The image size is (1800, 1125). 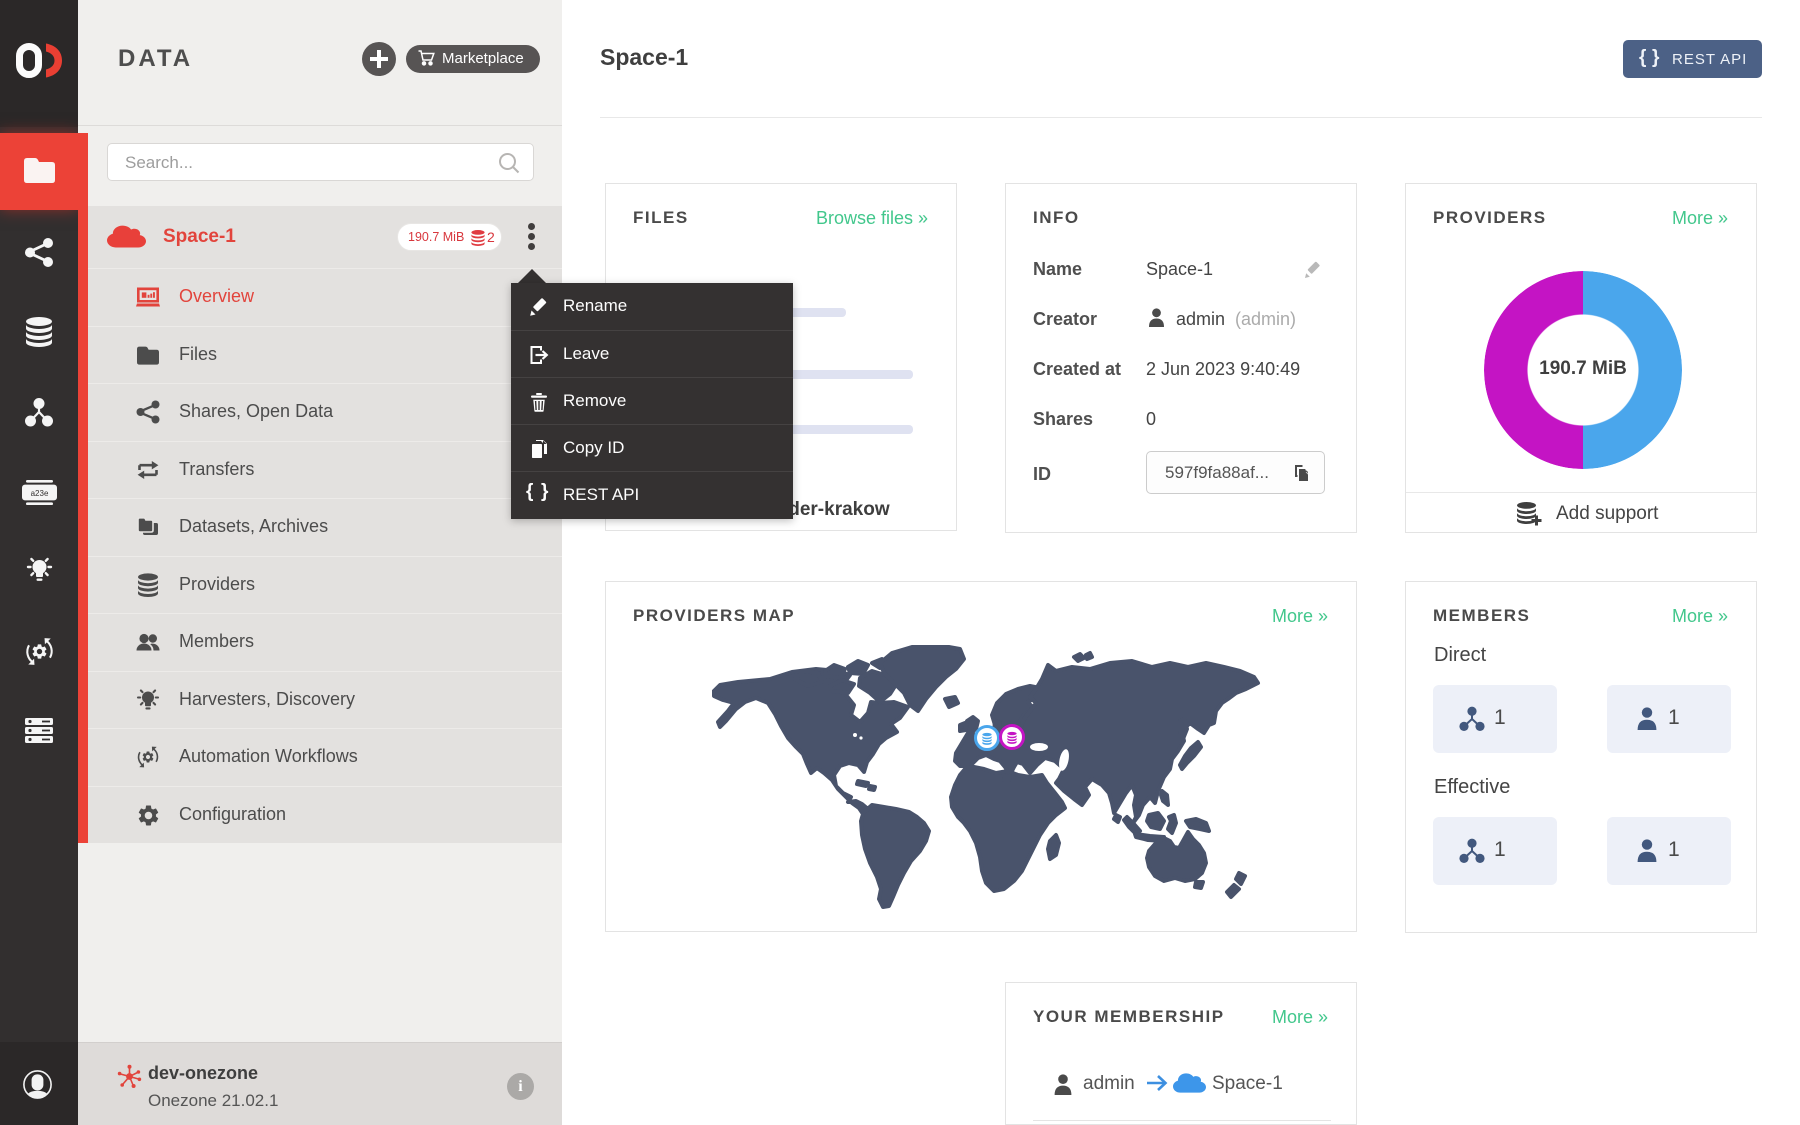 What do you see at coordinates (40, 493) in the screenshot?
I see `svg-text: a23e` at bounding box center [40, 493].